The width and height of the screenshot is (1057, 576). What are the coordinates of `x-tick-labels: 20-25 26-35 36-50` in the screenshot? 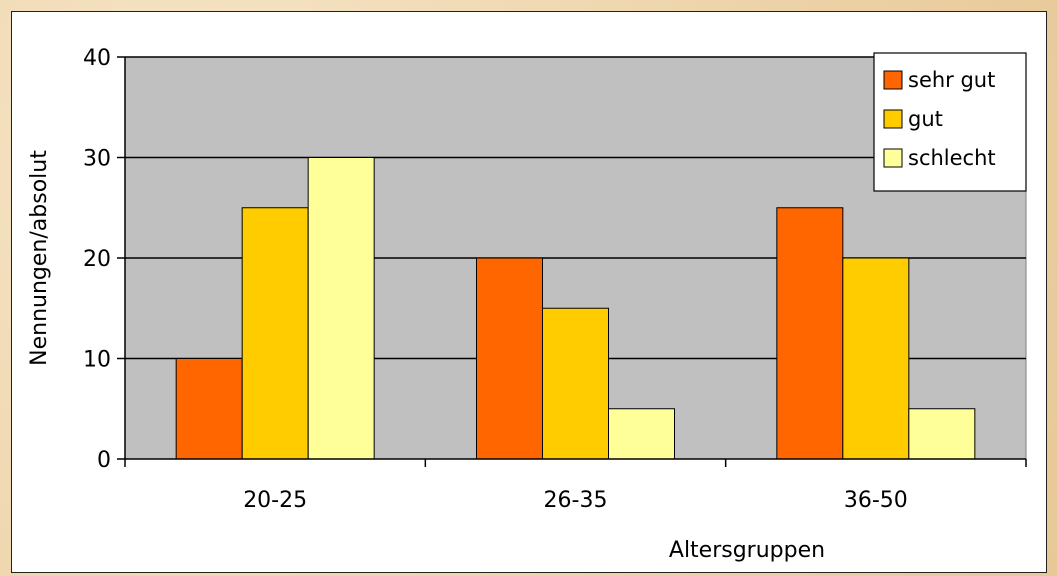 It's located at (575, 500).